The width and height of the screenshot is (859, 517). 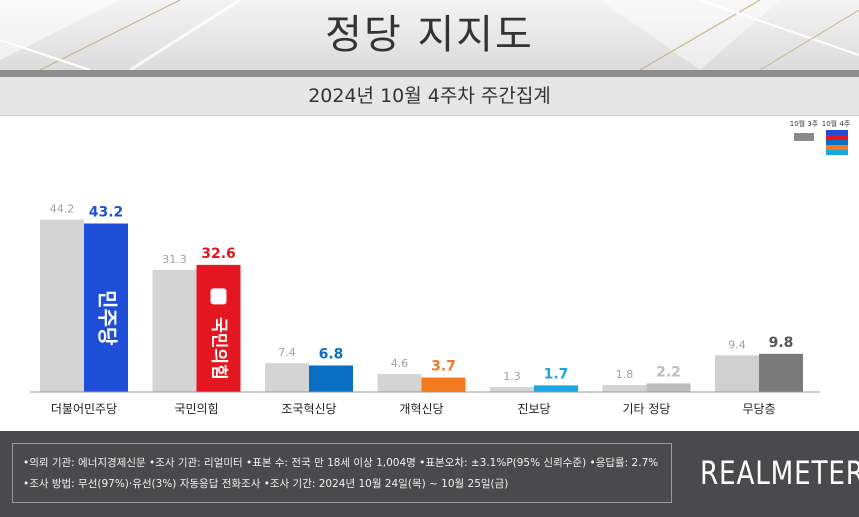 I want to click on category-label-6: 무당층, so click(x=758, y=409).